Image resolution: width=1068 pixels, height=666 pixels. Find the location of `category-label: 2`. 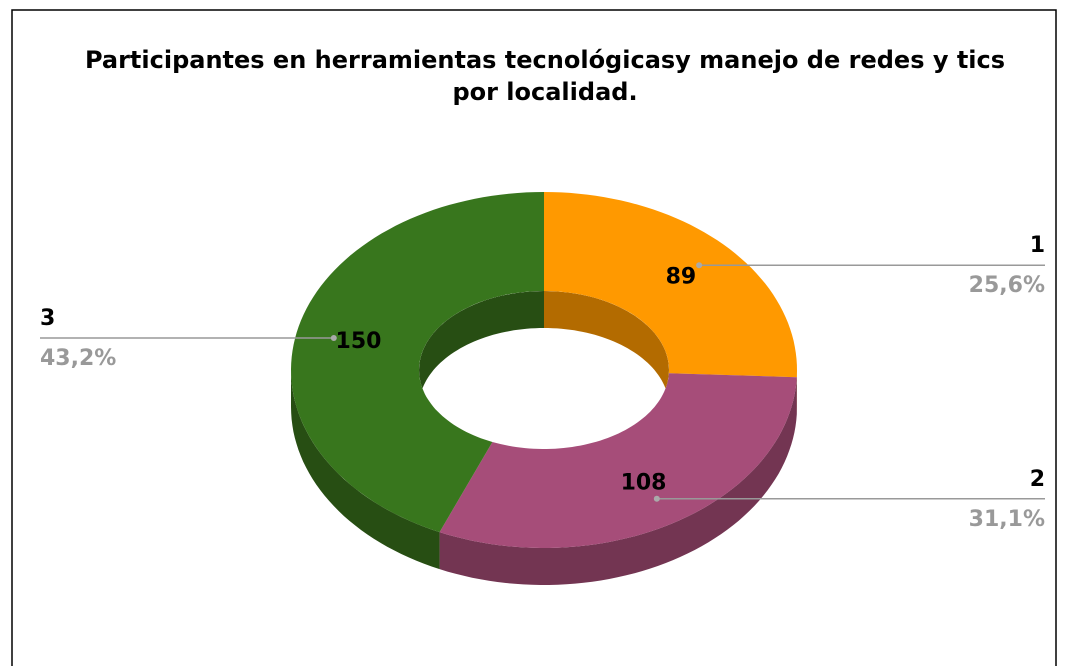

category-label: 2 is located at coordinates (1037, 479).